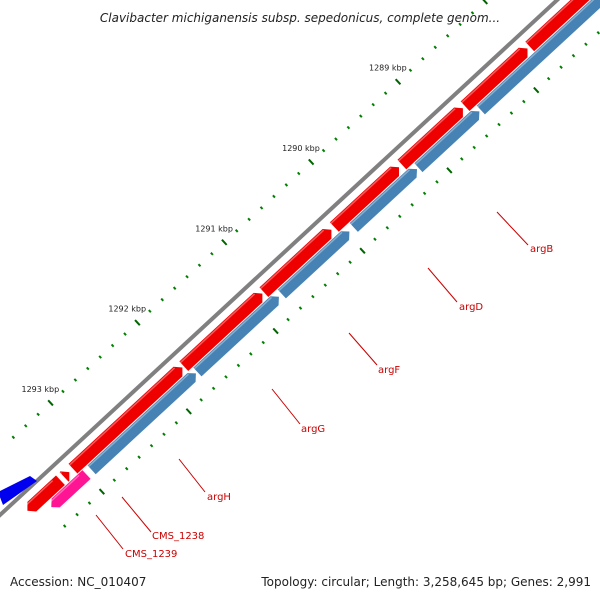 This screenshot has height=600, width=600. I want to click on tick-label: 1289 kbp, so click(388, 68).